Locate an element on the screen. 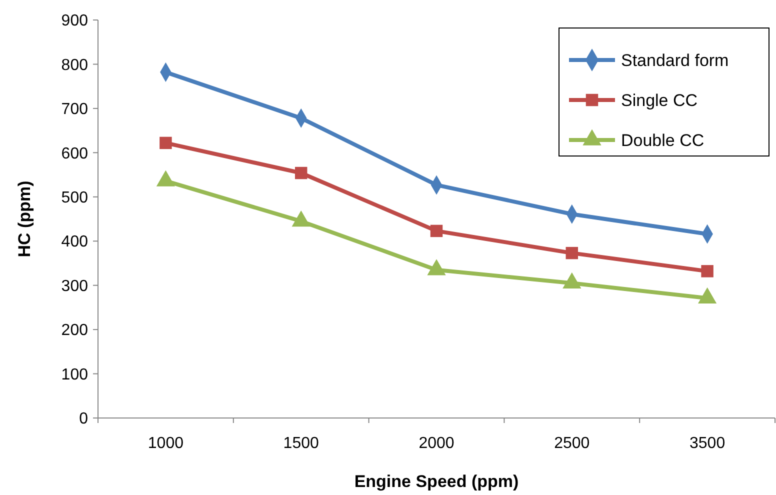 The width and height of the screenshot is (776, 495). legend-label: Standard form is located at coordinates (675, 60).